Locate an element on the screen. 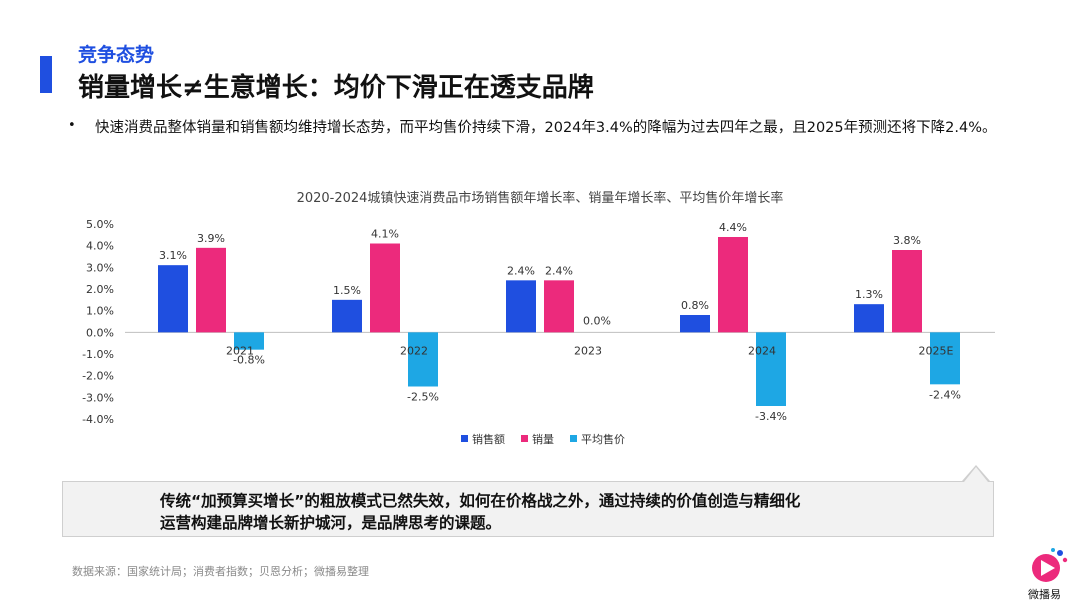  bar-销量-2021 is located at coordinates (211, 290).